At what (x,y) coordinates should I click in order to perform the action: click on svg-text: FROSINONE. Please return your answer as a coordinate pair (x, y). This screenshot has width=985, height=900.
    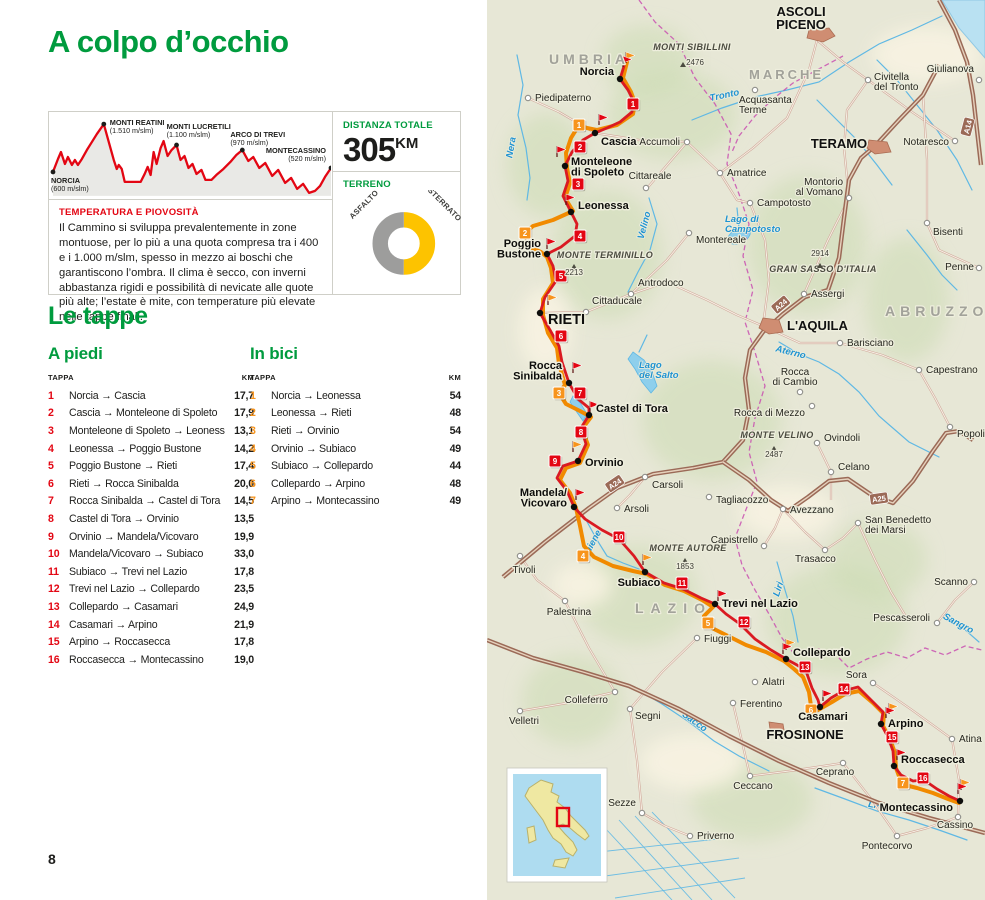
    Looking at the image, I should click on (805, 734).